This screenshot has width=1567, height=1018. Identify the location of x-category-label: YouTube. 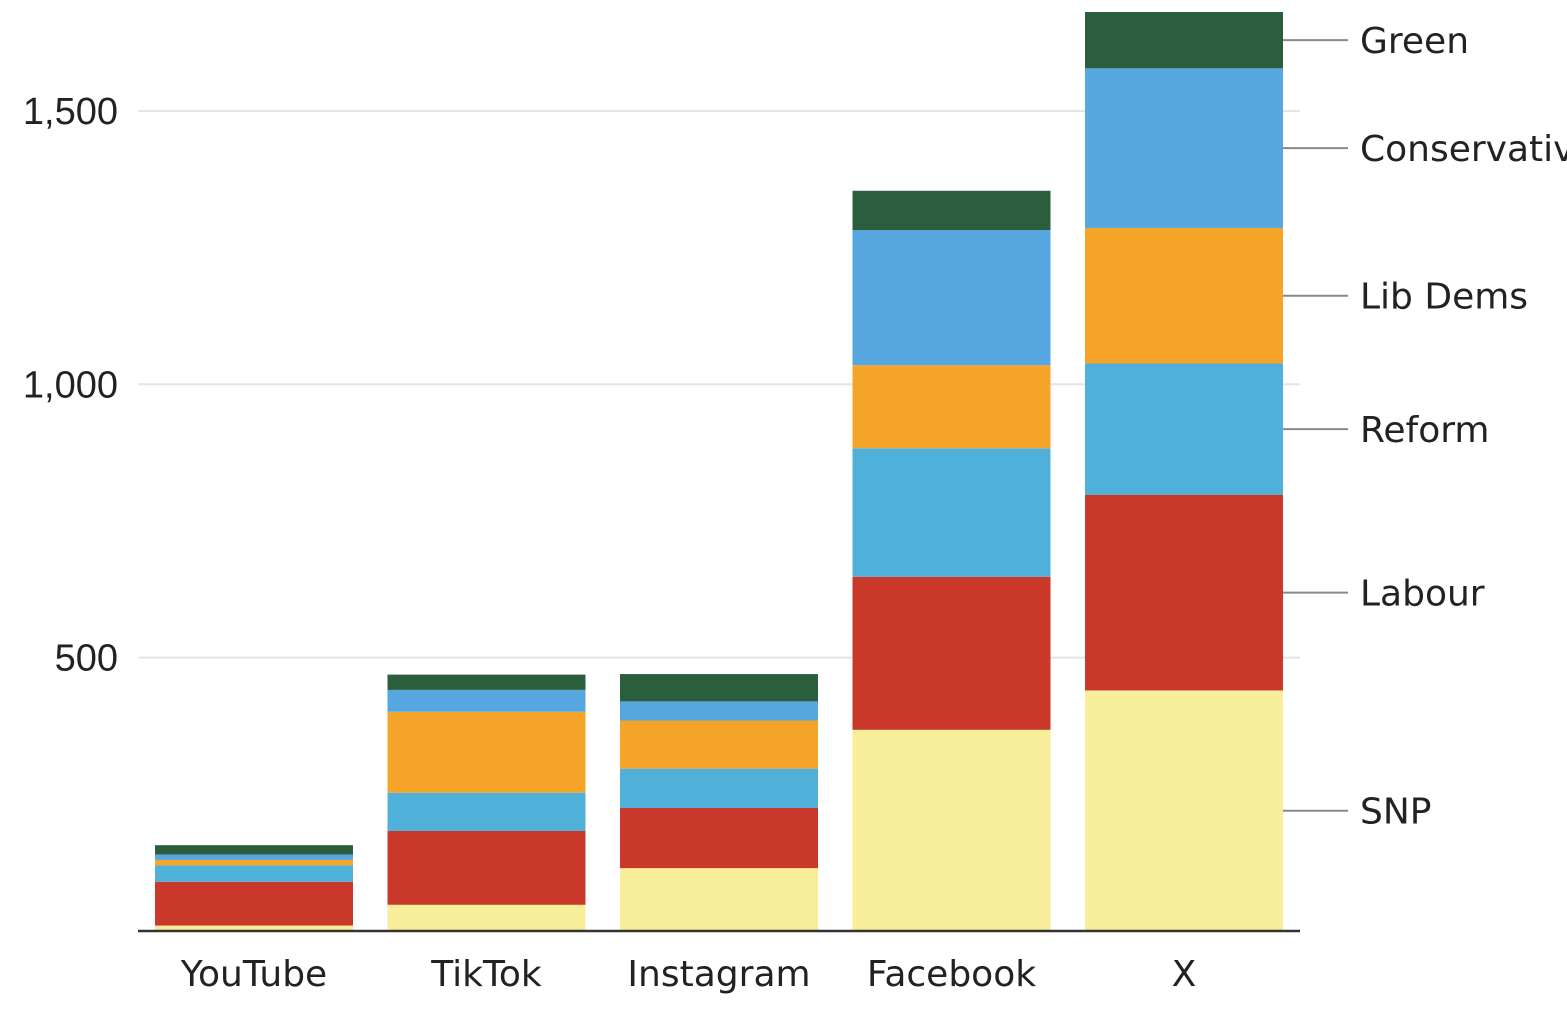
(253, 974).